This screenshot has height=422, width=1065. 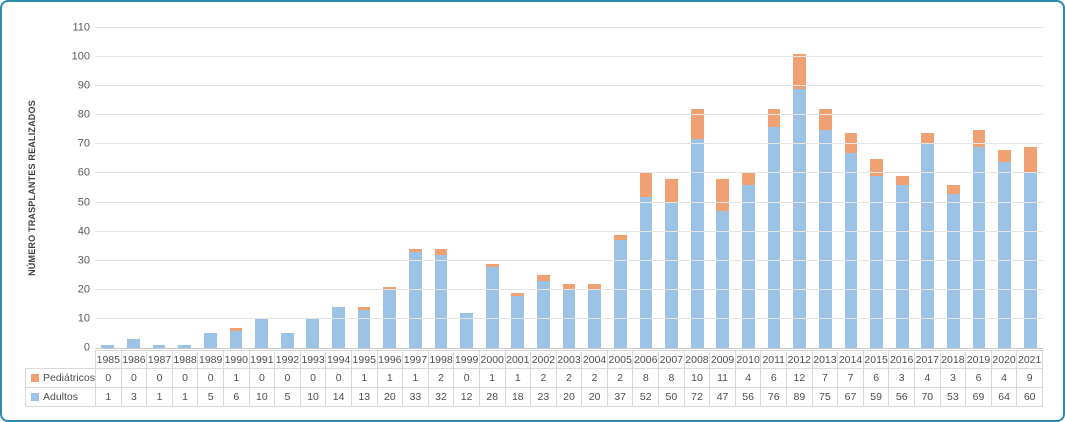 I want to click on year-label: 1997, so click(x=415, y=359).